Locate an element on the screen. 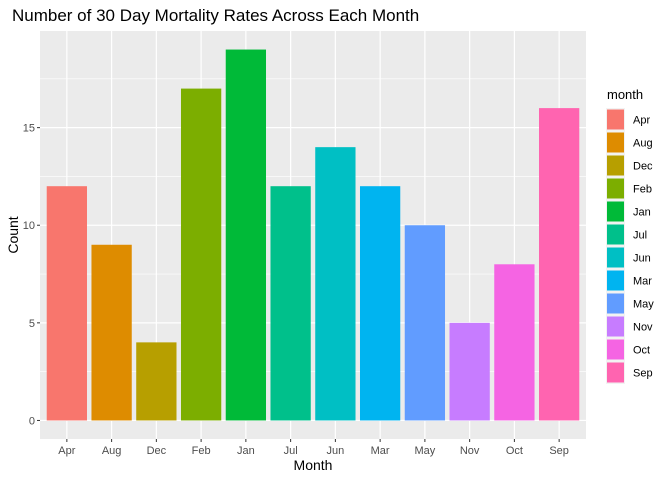  x-tick-label: Jul is located at coordinates (291, 451).